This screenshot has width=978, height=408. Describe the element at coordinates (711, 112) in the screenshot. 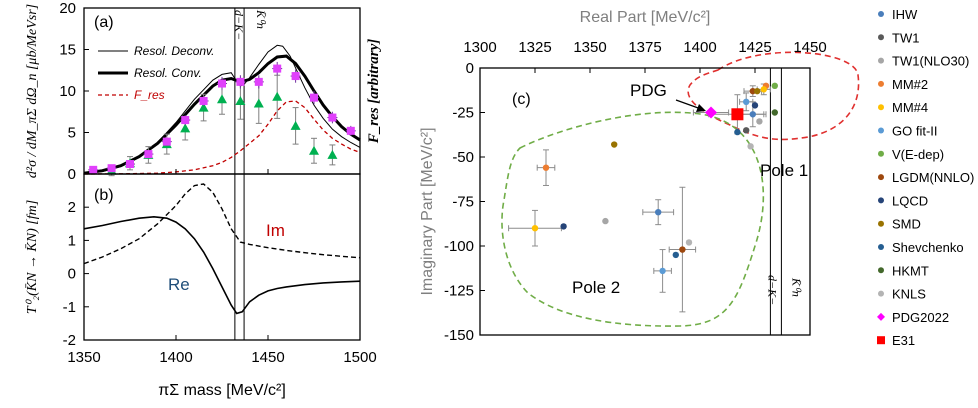

I see `point-pdg2022` at that location.